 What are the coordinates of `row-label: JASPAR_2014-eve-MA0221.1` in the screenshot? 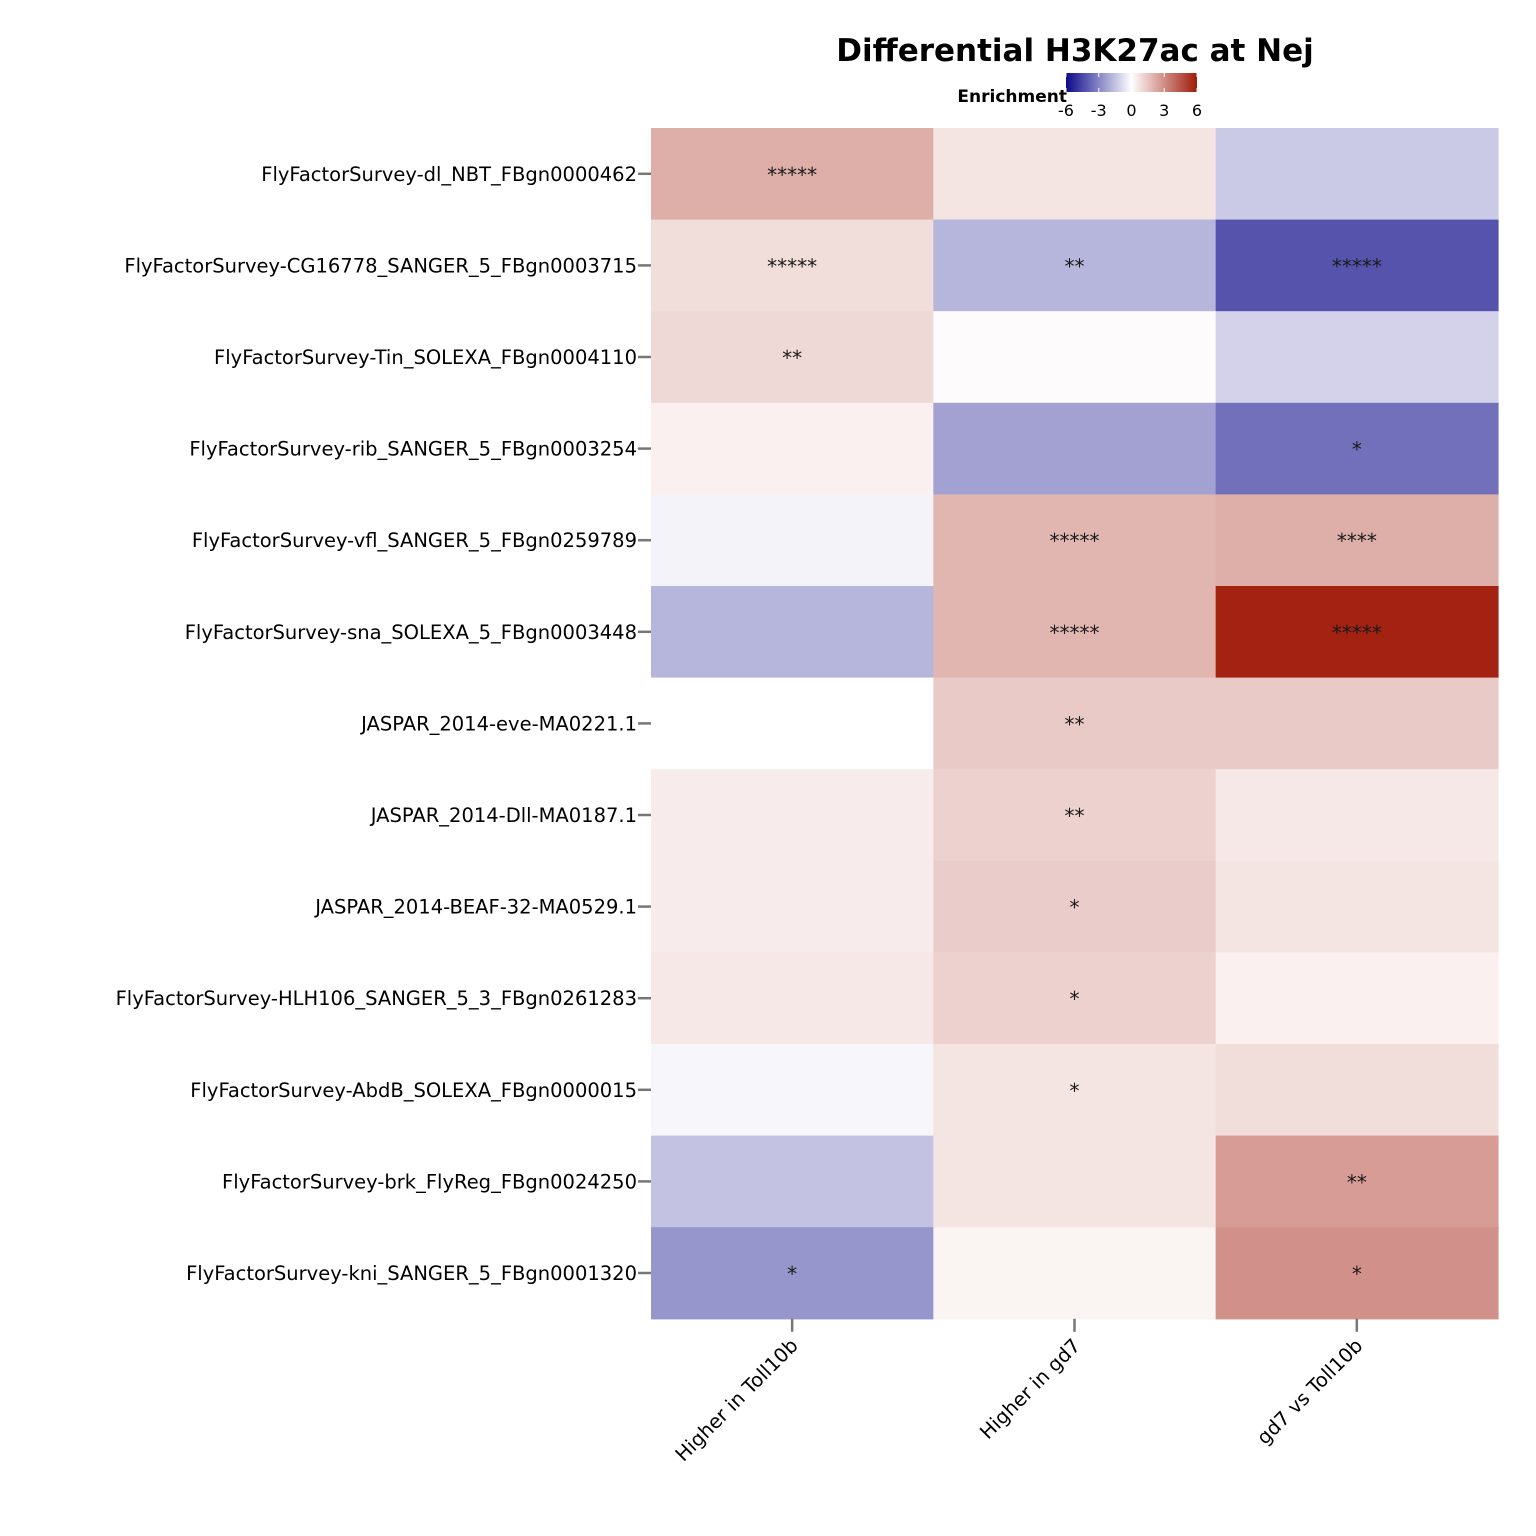 It's located at (498, 723).